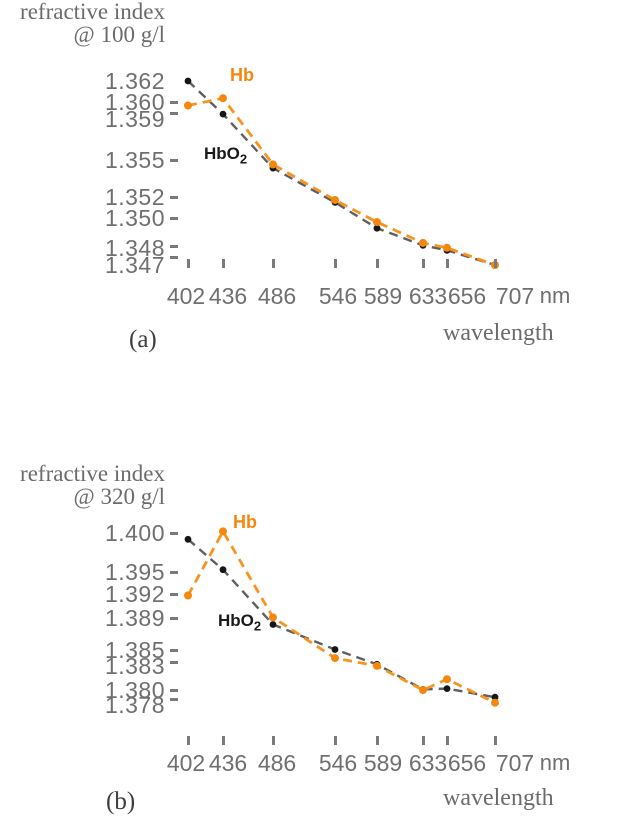  I want to click on y-tick-label: 1.352, so click(134, 197).